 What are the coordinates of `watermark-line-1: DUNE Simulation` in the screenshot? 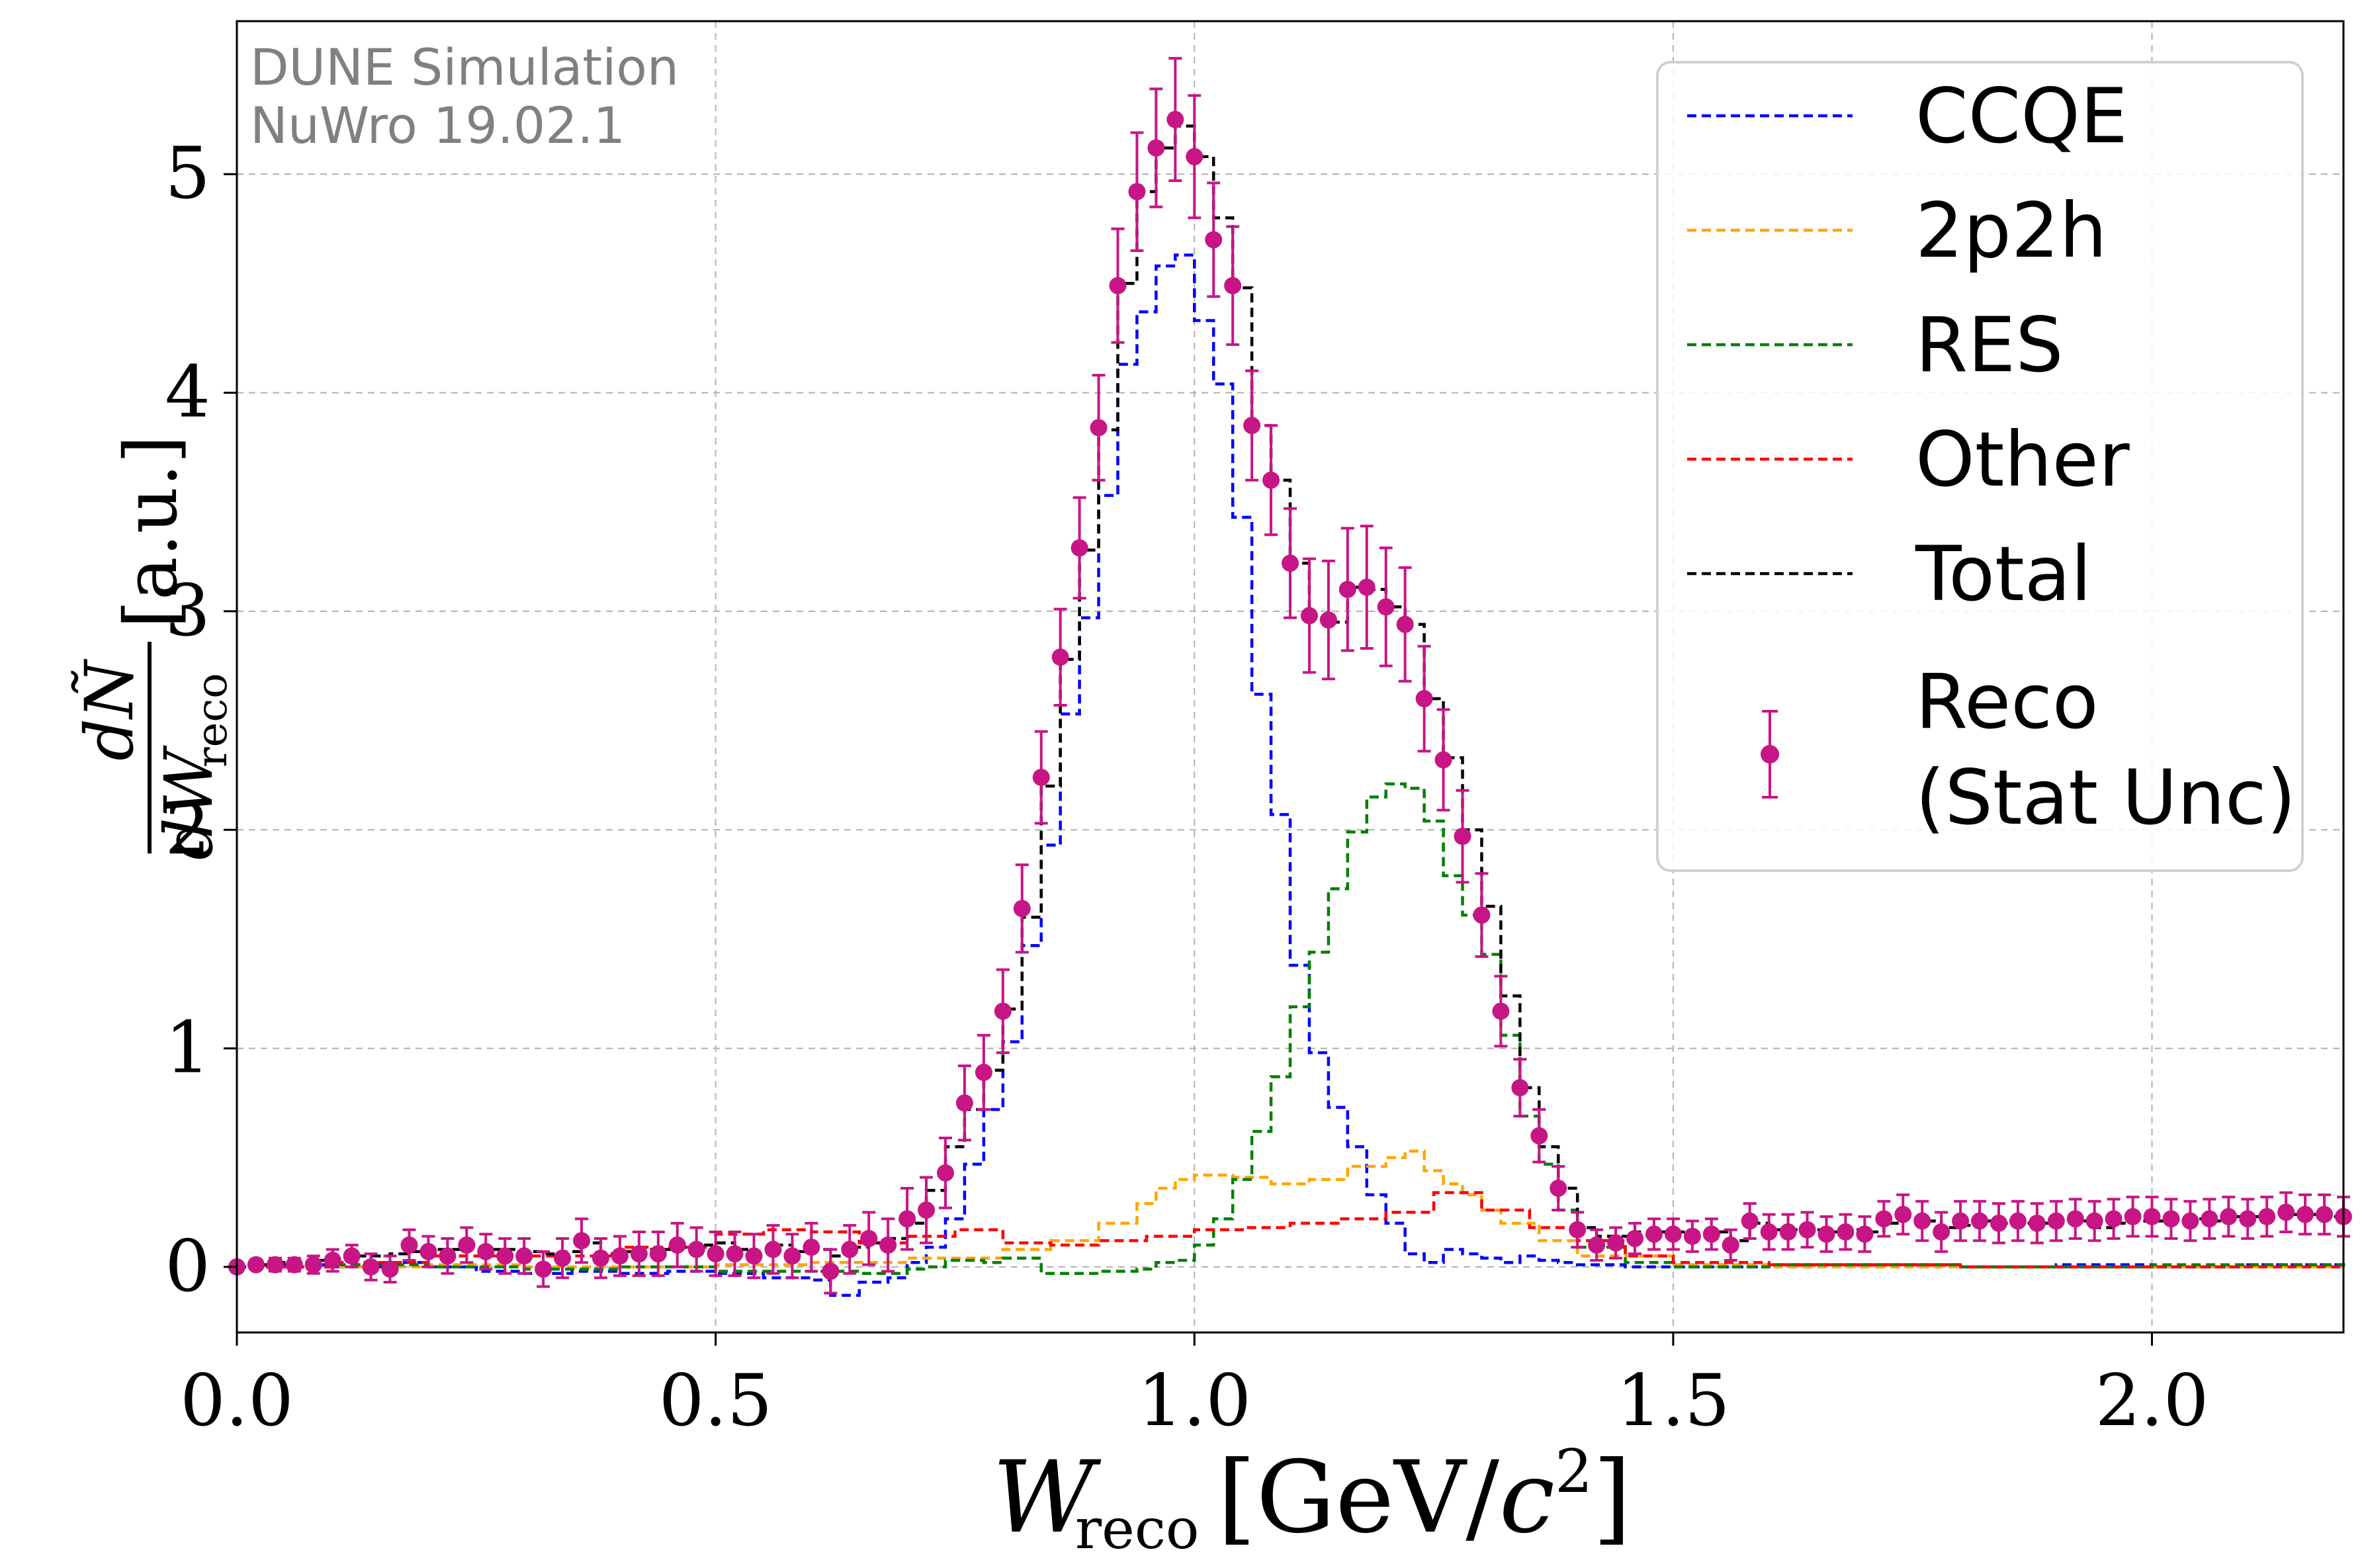 It's located at (464, 67).